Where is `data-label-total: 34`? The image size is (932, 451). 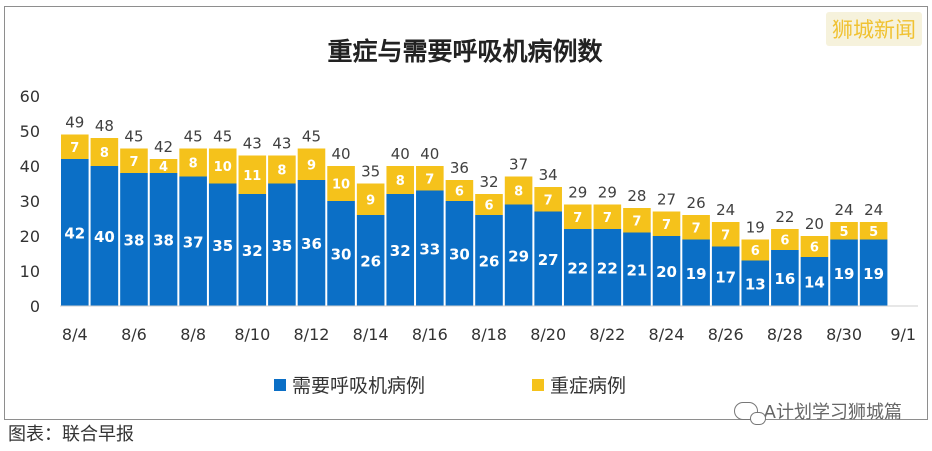 data-label-total: 34 is located at coordinates (548, 175).